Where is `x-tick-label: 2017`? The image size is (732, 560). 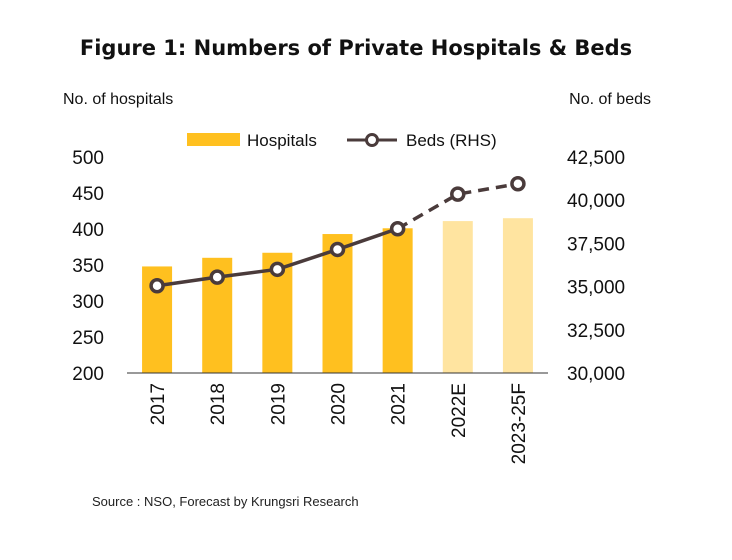 x-tick-label: 2017 is located at coordinates (158, 404).